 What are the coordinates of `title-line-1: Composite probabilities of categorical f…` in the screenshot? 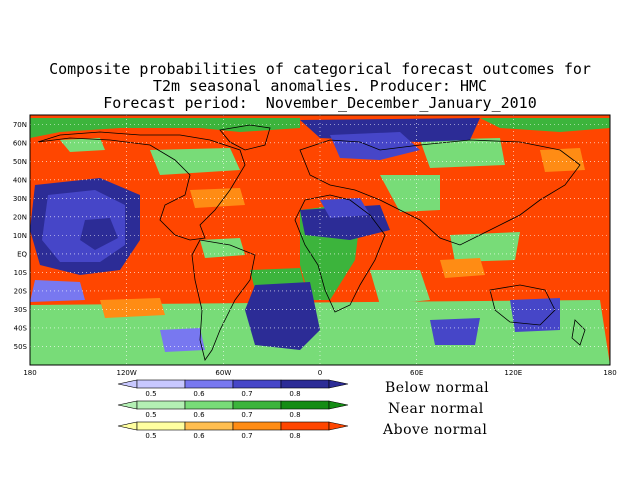 It's located at (320, 69).